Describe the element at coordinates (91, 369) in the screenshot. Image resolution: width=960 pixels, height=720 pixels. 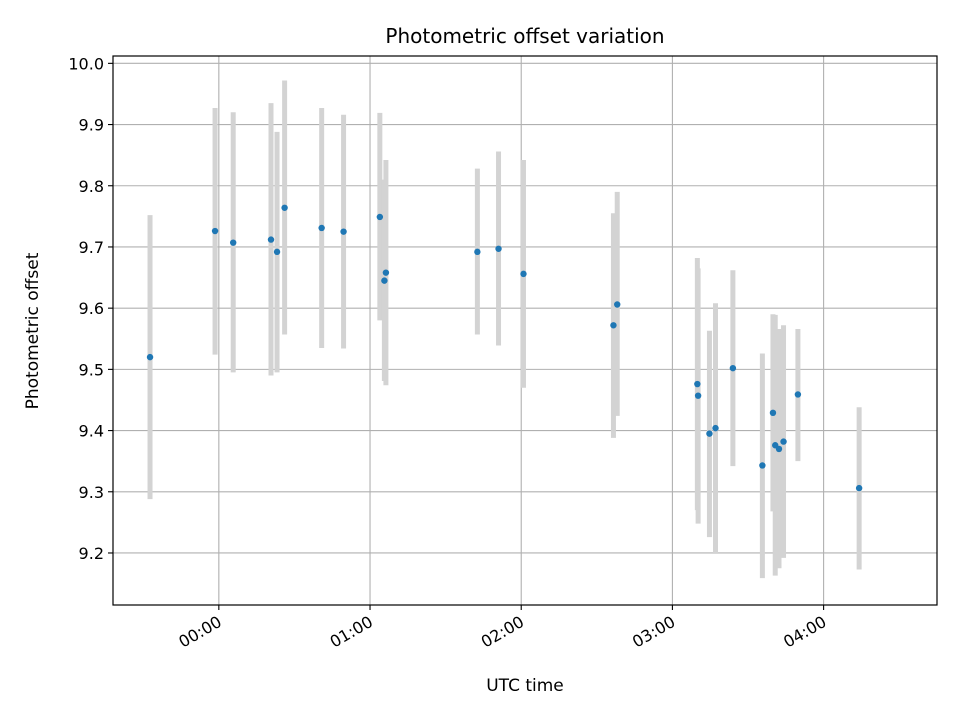
I see `y-tick-label: 9.5` at that location.